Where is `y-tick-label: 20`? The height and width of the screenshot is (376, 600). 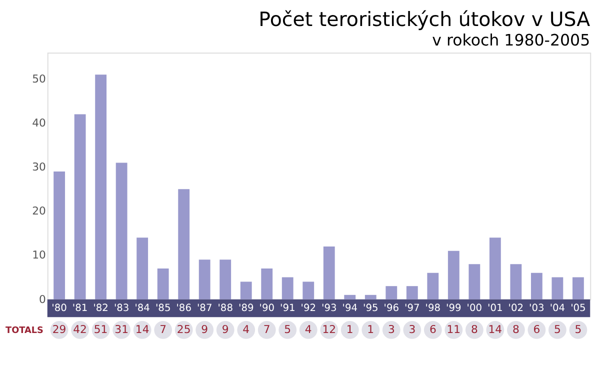 y-tick-label: 20 is located at coordinates (39, 211).